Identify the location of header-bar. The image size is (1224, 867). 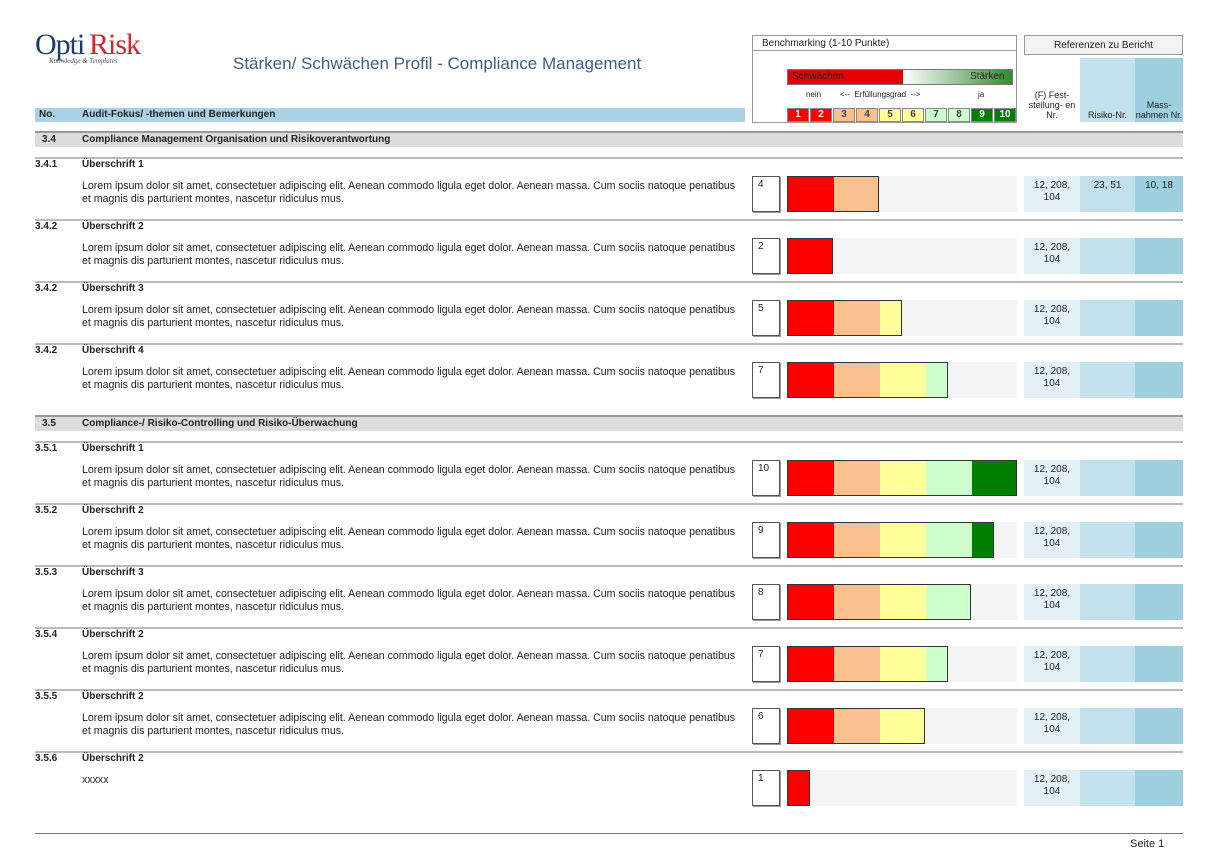
(390, 115).